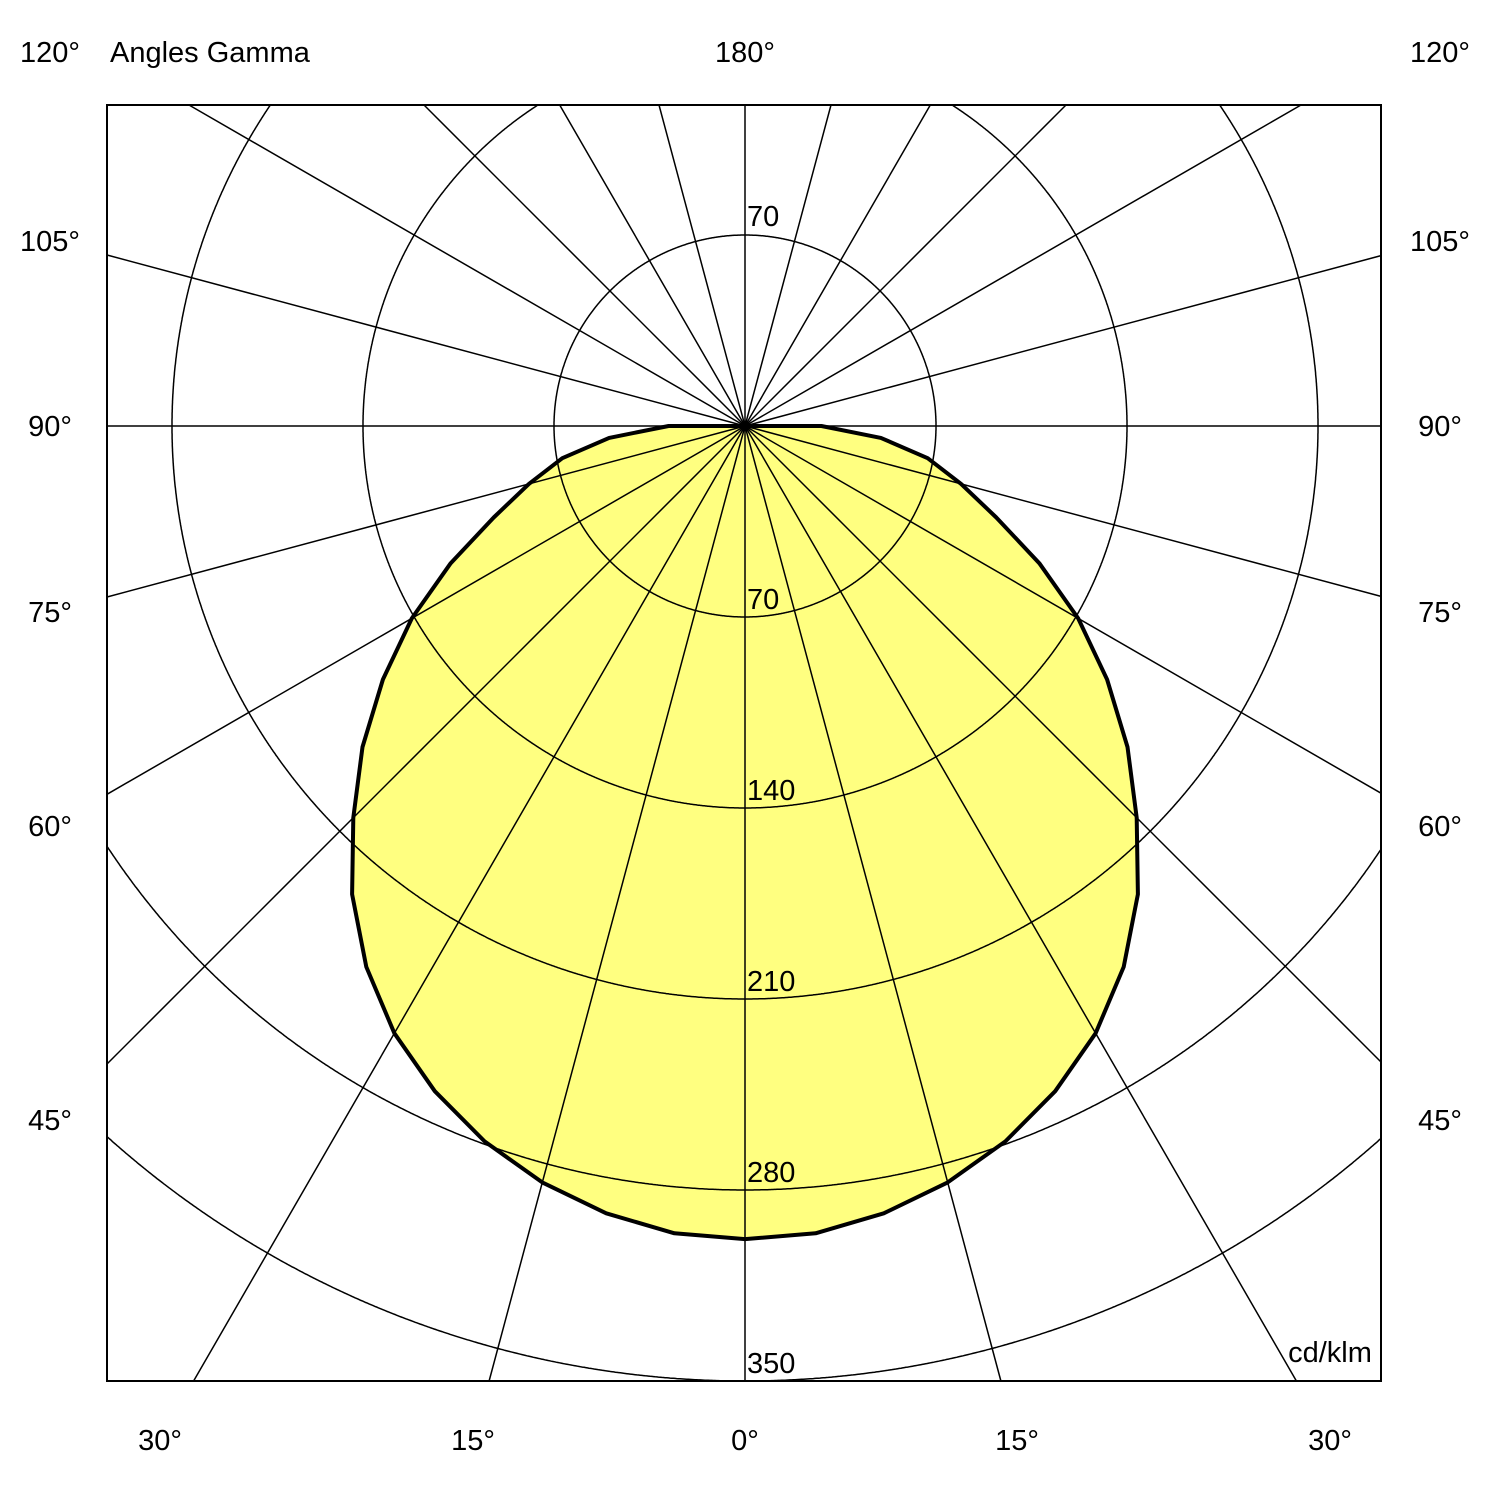 This screenshot has height=1490, width=1490. What do you see at coordinates (1440, 1121) in the screenshot?
I see `right-angle-label: 45°` at bounding box center [1440, 1121].